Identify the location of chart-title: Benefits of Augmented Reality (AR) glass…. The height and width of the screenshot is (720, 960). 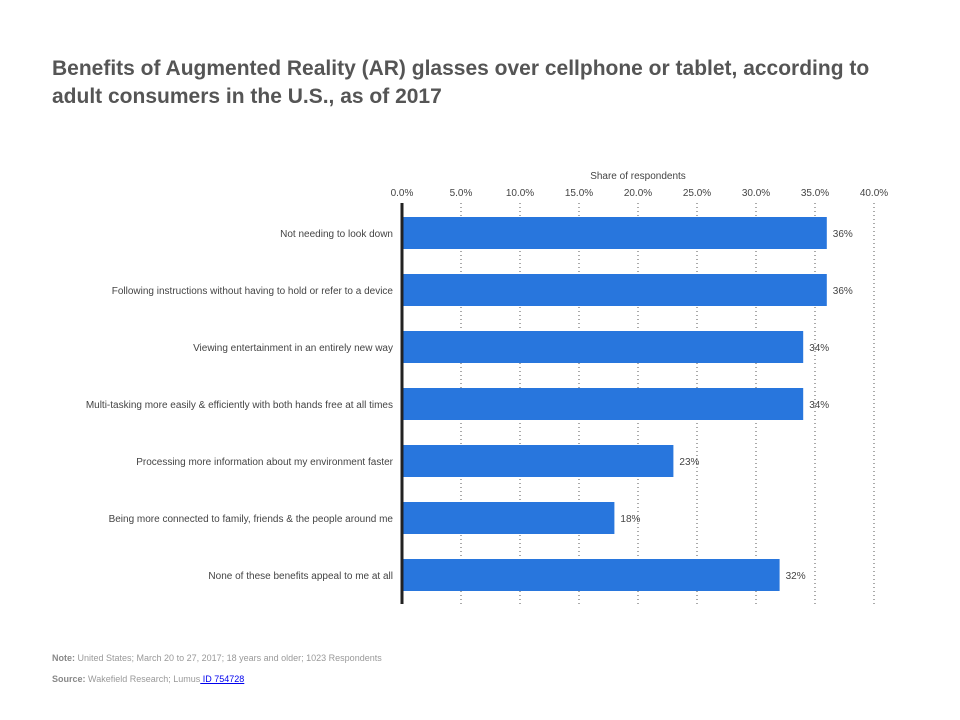
(461, 82).